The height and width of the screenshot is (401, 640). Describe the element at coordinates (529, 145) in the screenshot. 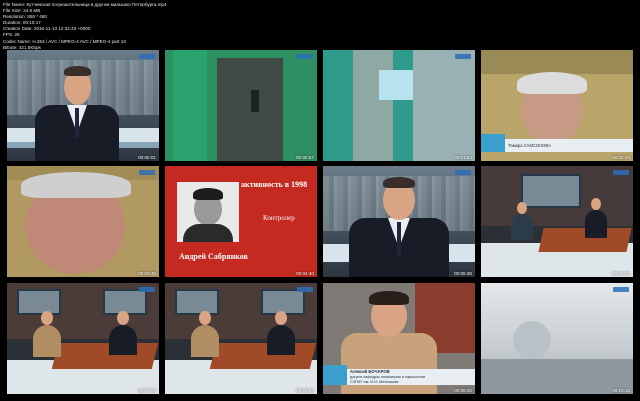

I see `caption-name: Тамара САМСОНОВА` at that location.